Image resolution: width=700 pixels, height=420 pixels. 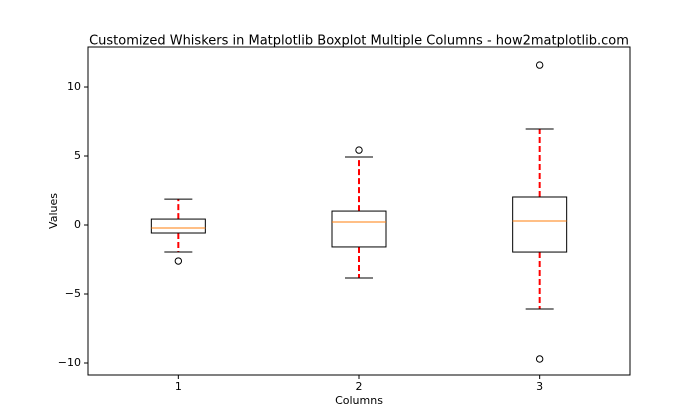 I want to click on x-axis-label: Columns, so click(x=359, y=400).